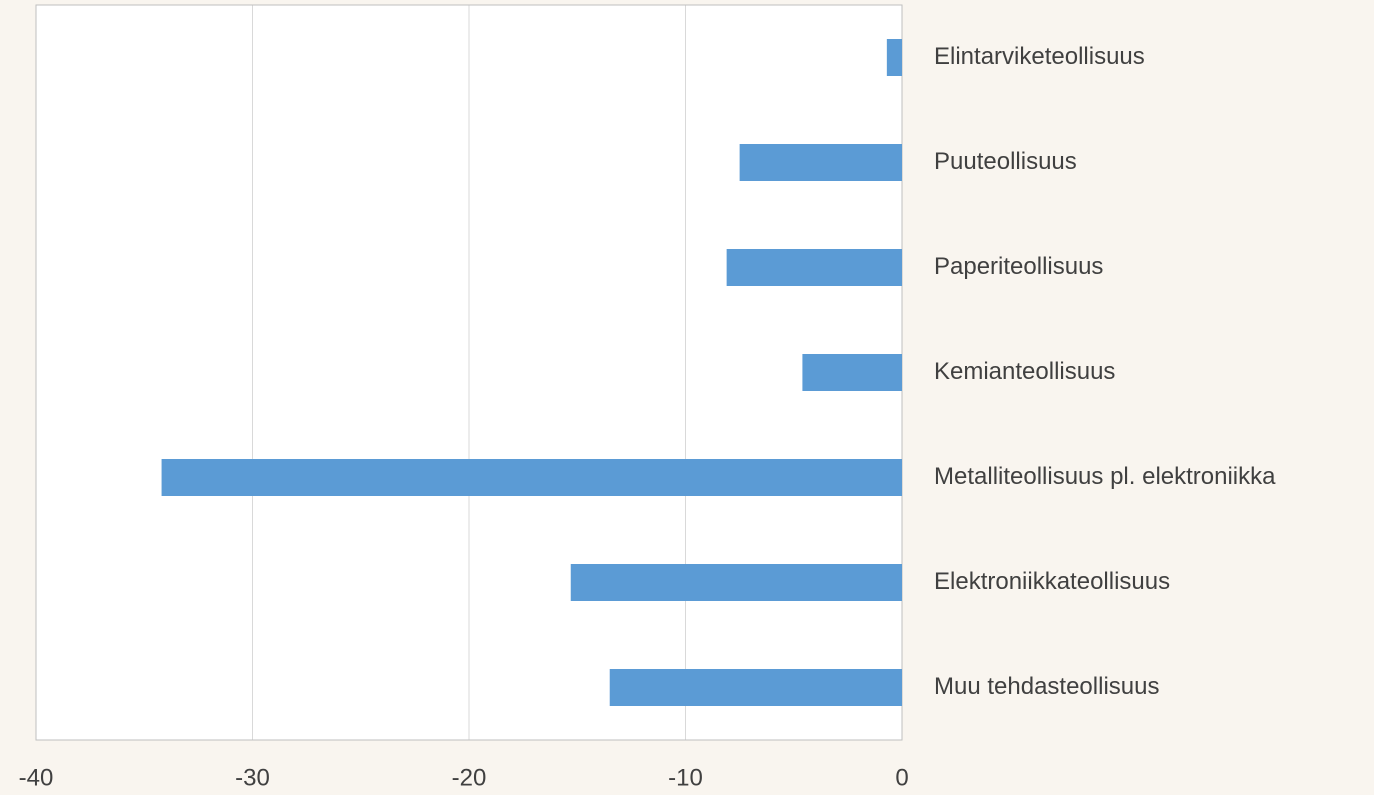  What do you see at coordinates (36, 777) in the screenshot?
I see `x-tick-label: -40` at bounding box center [36, 777].